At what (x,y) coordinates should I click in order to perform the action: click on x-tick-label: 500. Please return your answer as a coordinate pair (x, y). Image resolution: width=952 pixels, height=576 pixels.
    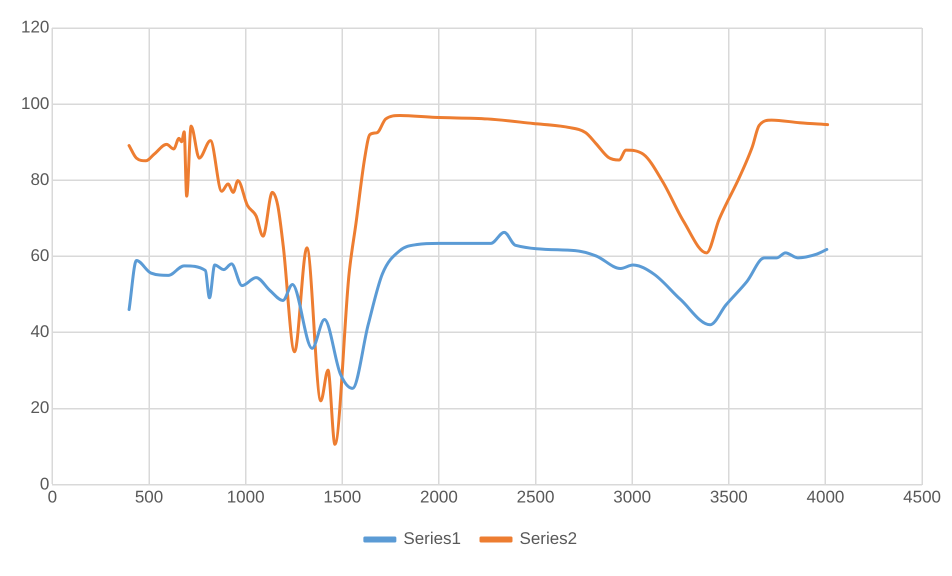
    Looking at the image, I should click on (149, 496).